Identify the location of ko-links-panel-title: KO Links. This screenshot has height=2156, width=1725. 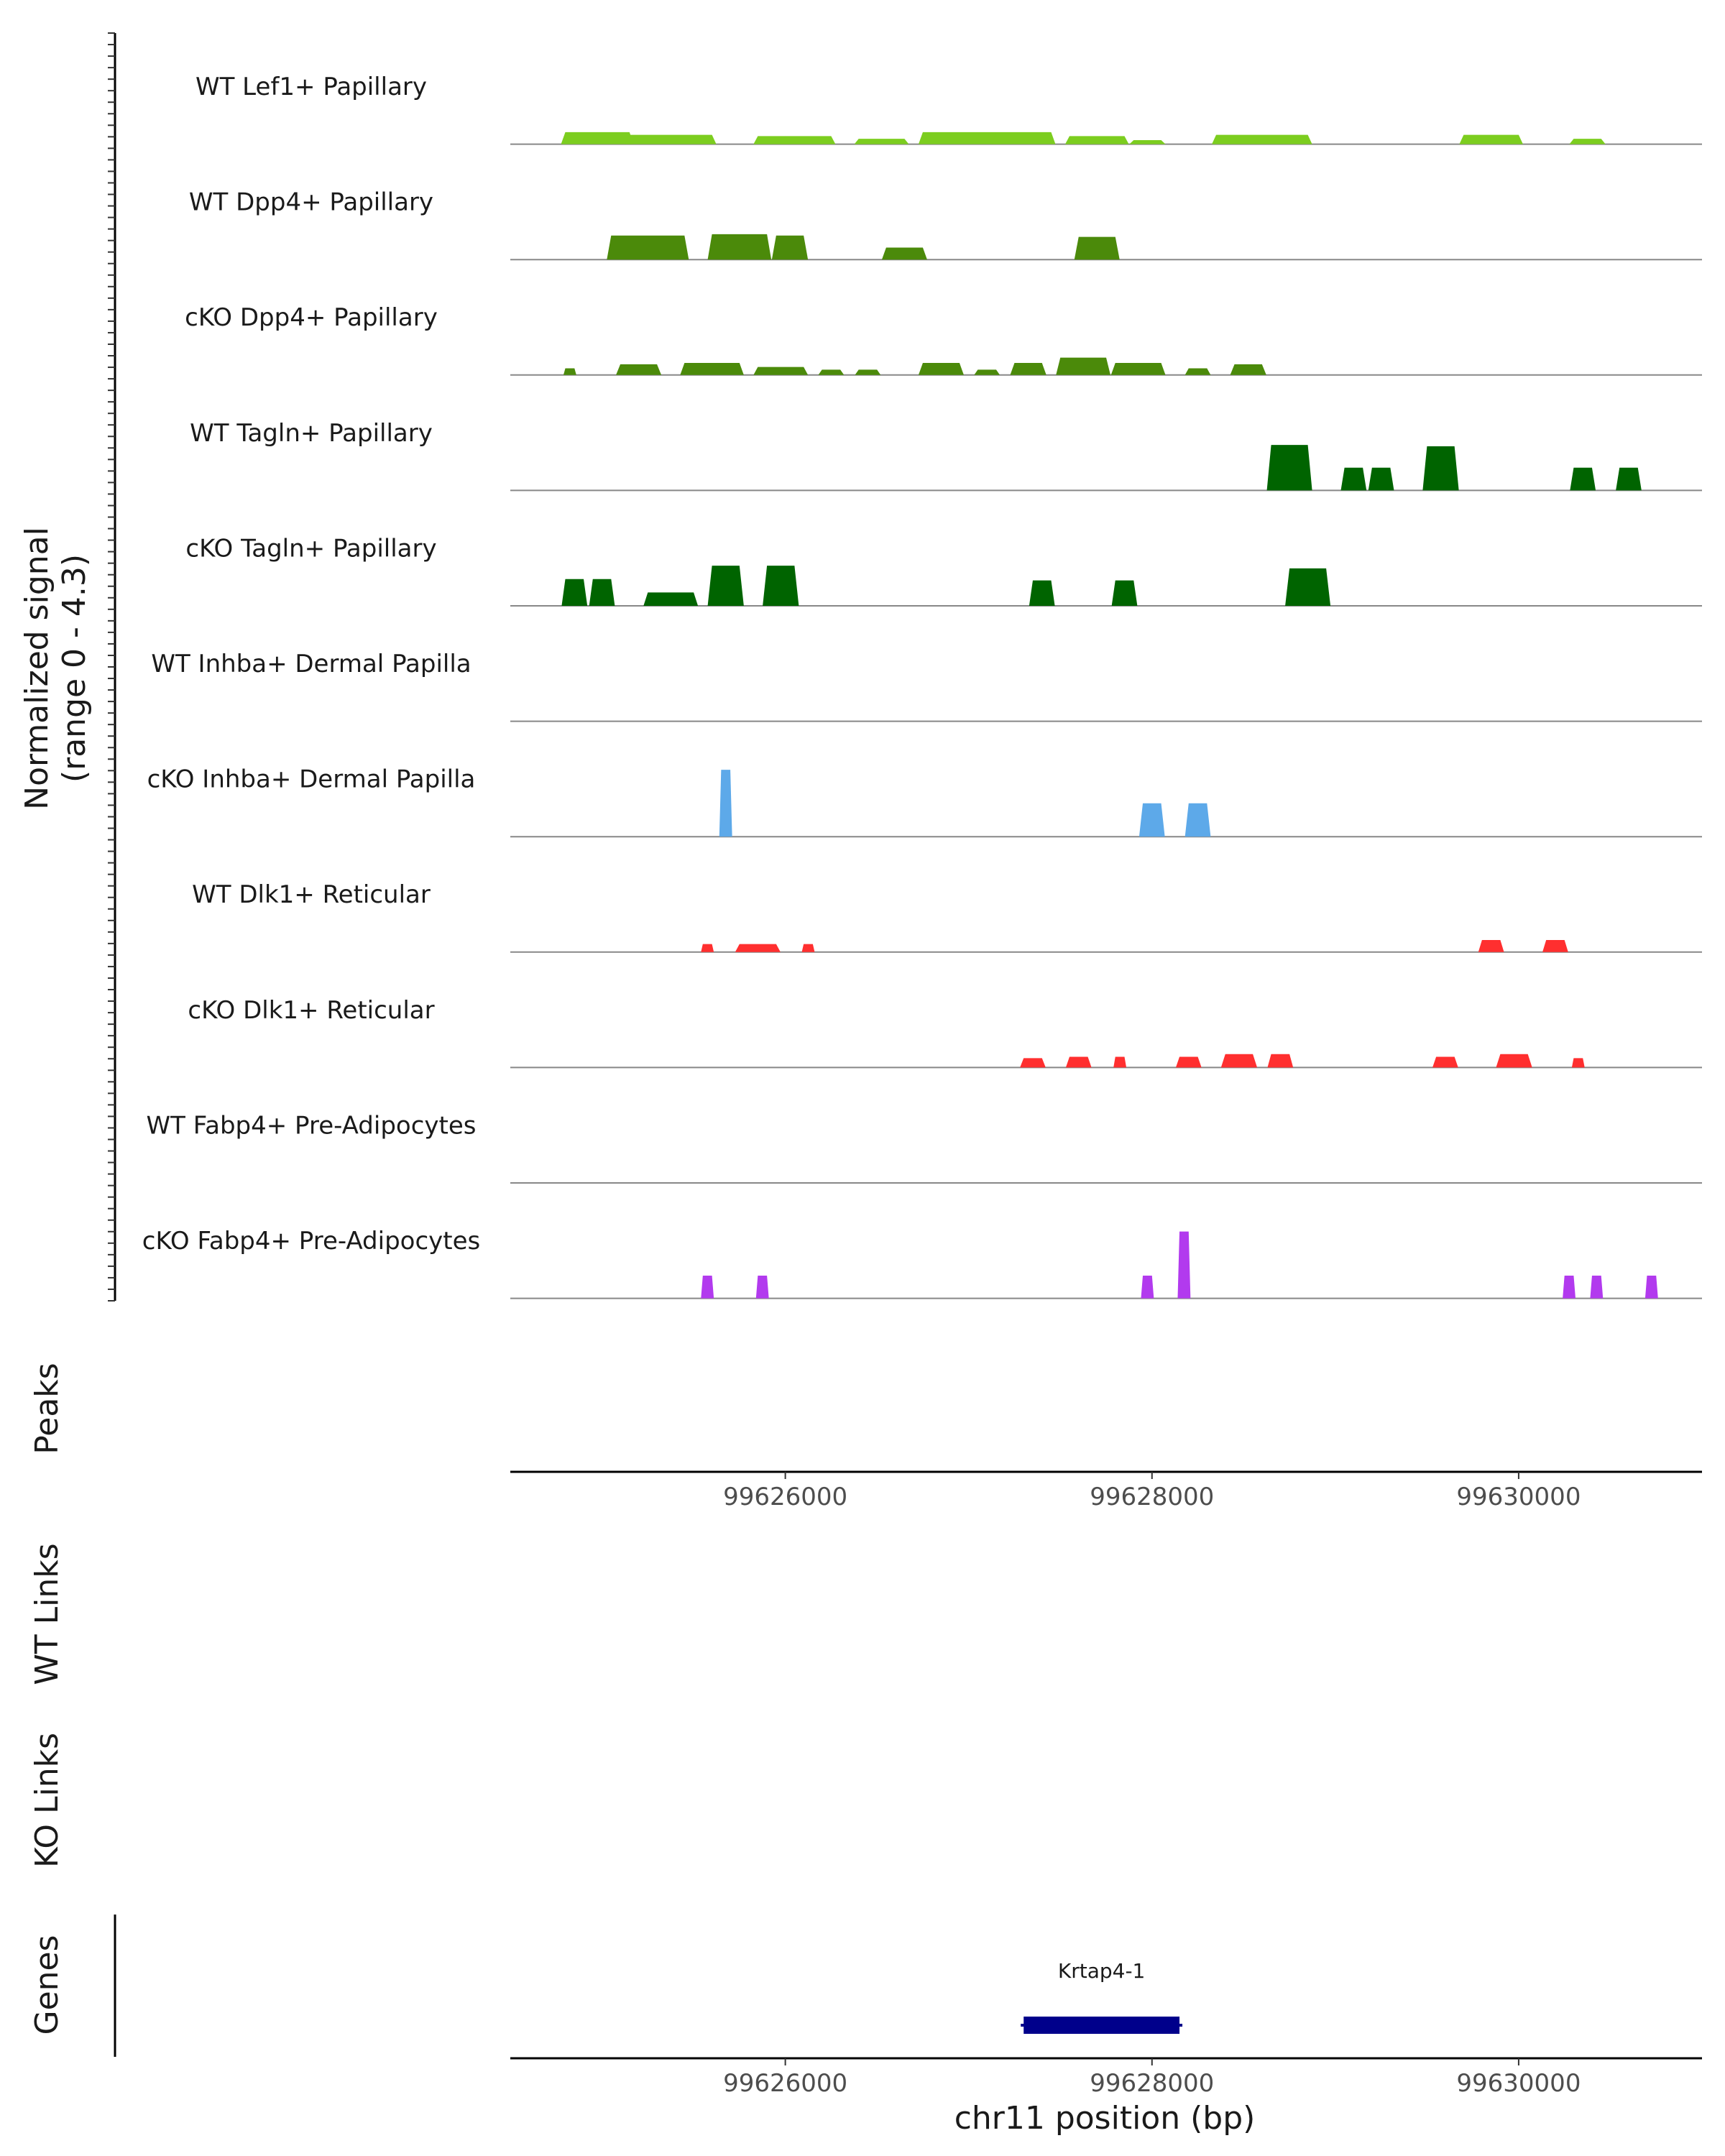
(47, 1800).